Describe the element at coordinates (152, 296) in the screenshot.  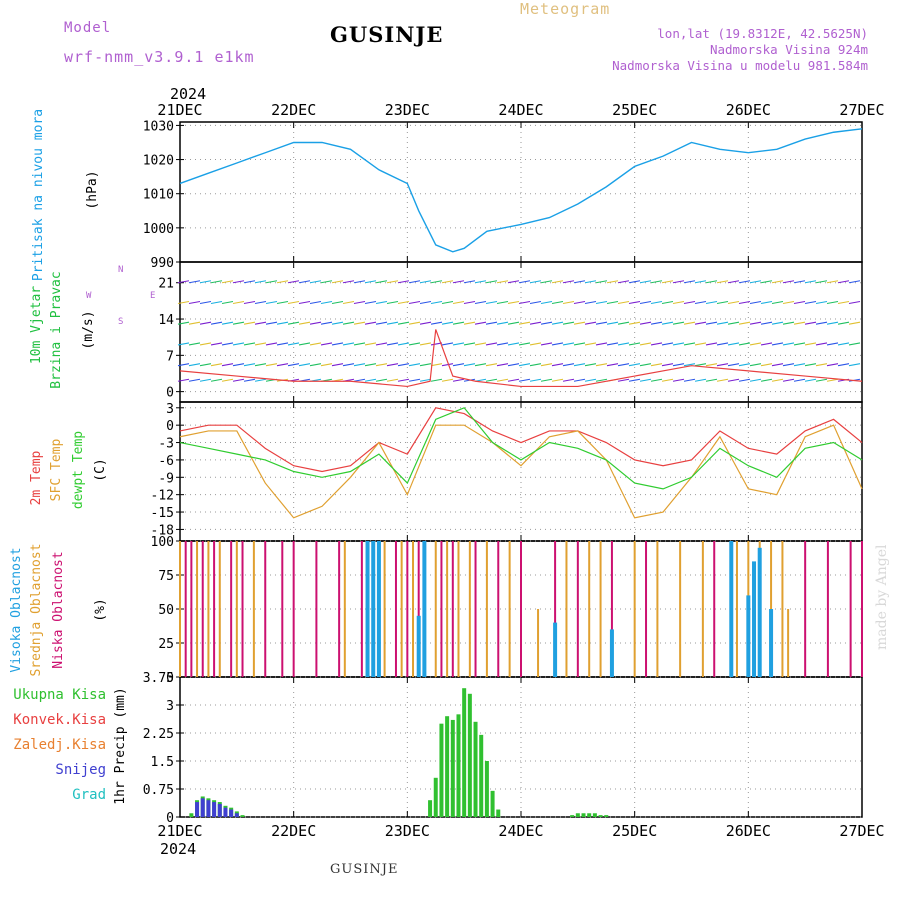
I see `compass-e: E` at that location.